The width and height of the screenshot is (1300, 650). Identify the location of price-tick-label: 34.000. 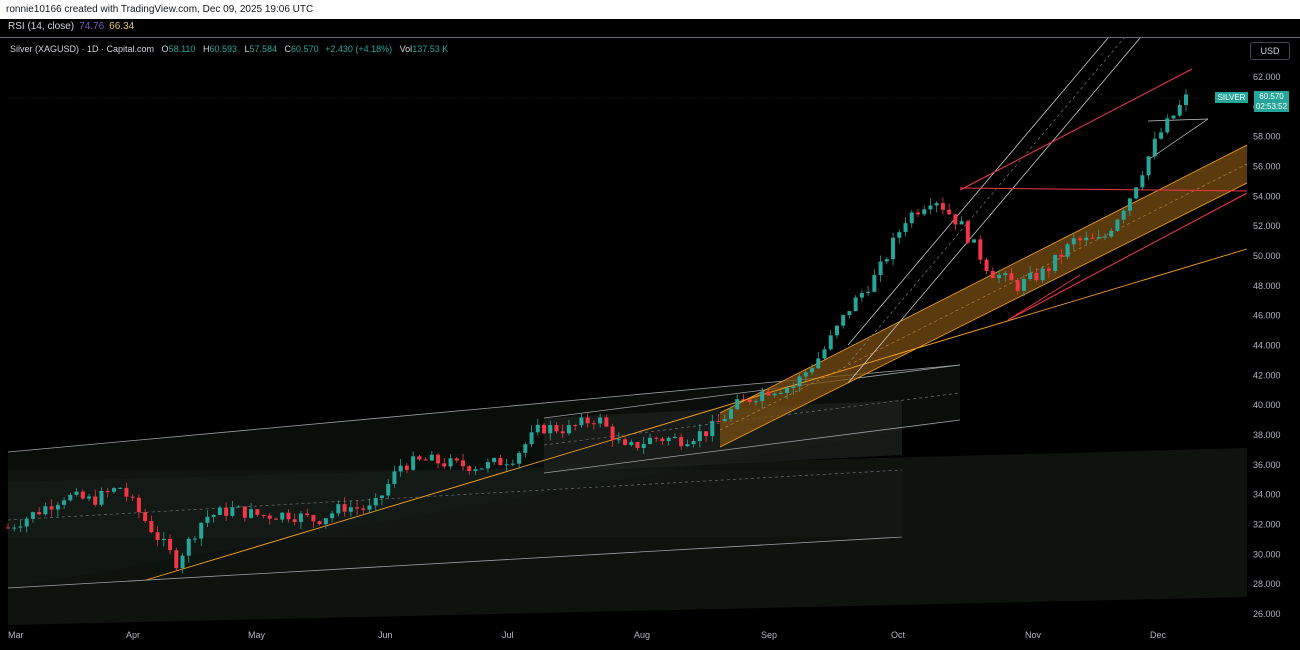
(1267, 495).